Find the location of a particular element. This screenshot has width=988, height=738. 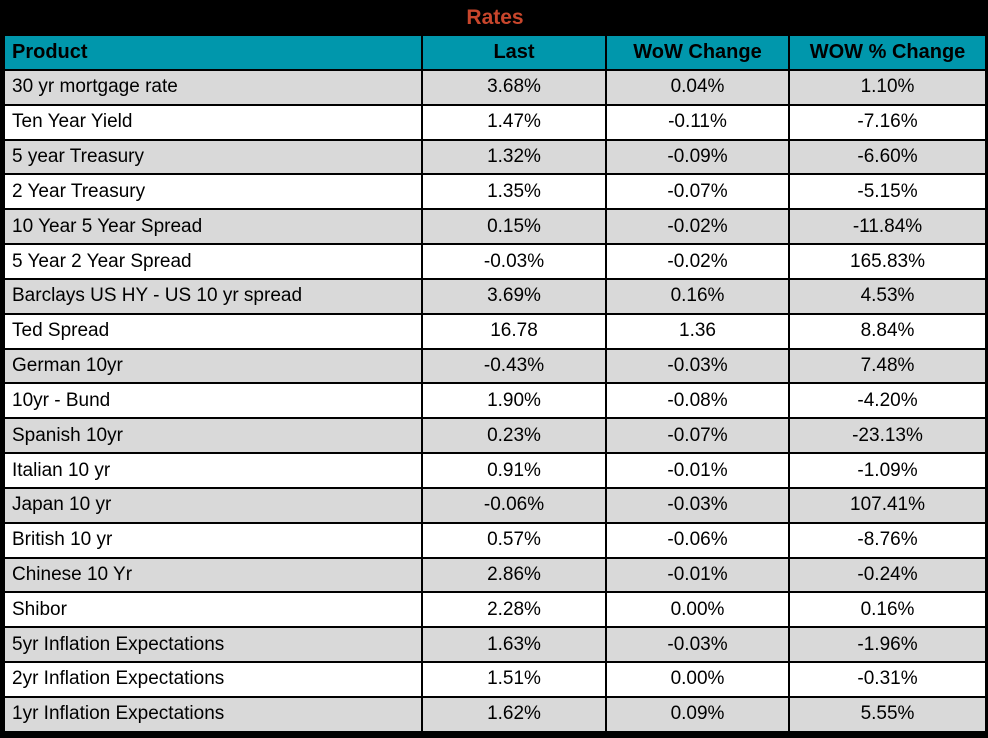

cell-wow-pct-change: 8.84% is located at coordinates (886, 331).